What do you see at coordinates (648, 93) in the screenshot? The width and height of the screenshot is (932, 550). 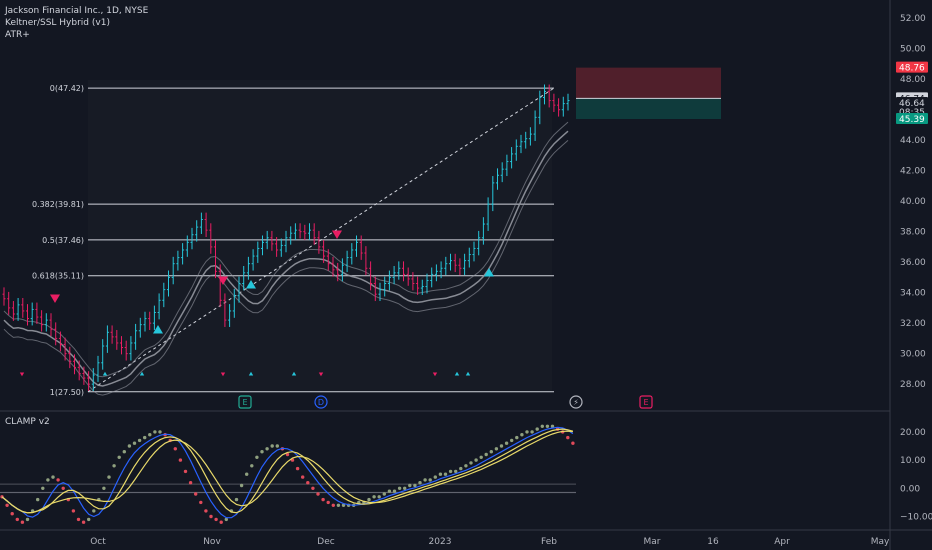 I see `risk-reward-tool` at bounding box center [648, 93].